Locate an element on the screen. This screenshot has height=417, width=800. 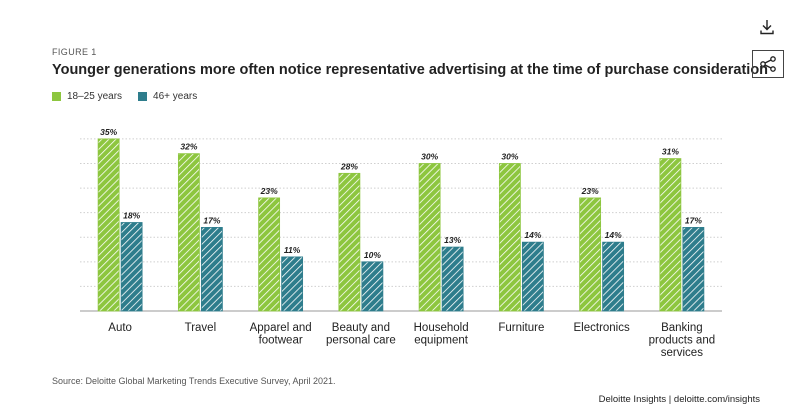
legend-item-series-2: 46+ years is located at coordinates (167, 96).